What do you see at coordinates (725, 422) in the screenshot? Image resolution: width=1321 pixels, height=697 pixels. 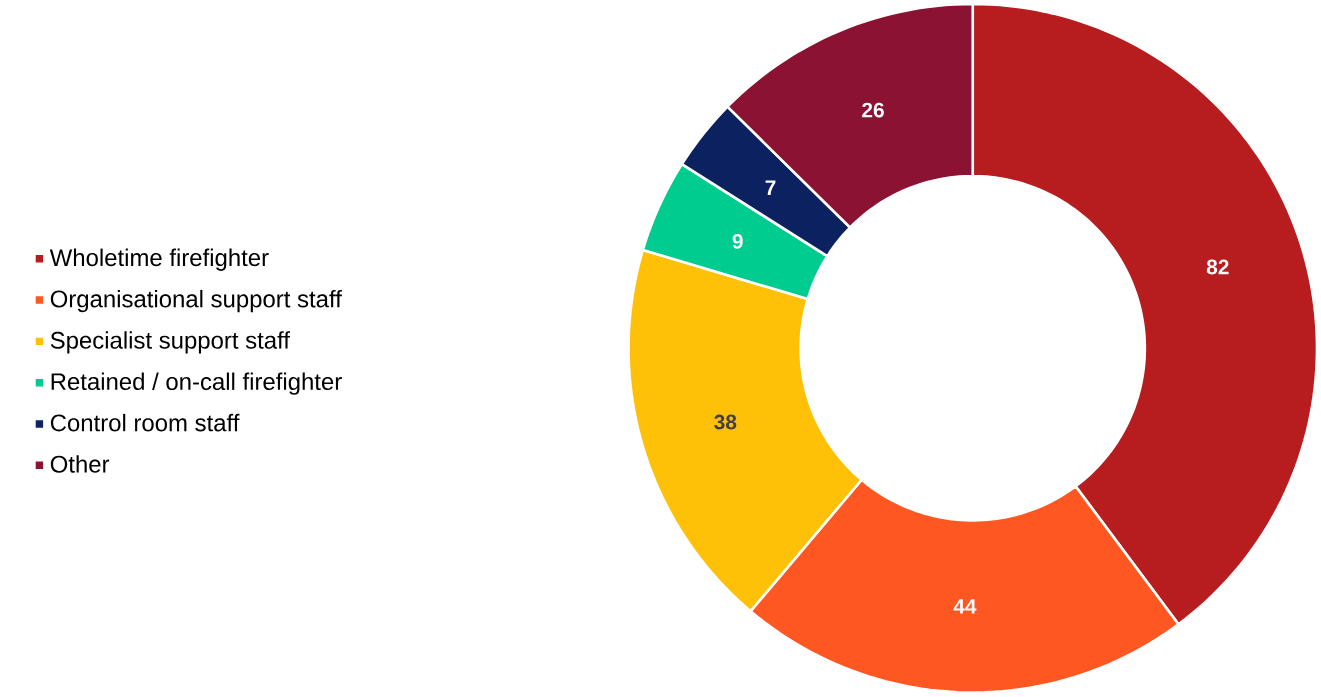 I see `data-label: 38` at bounding box center [725, 422].